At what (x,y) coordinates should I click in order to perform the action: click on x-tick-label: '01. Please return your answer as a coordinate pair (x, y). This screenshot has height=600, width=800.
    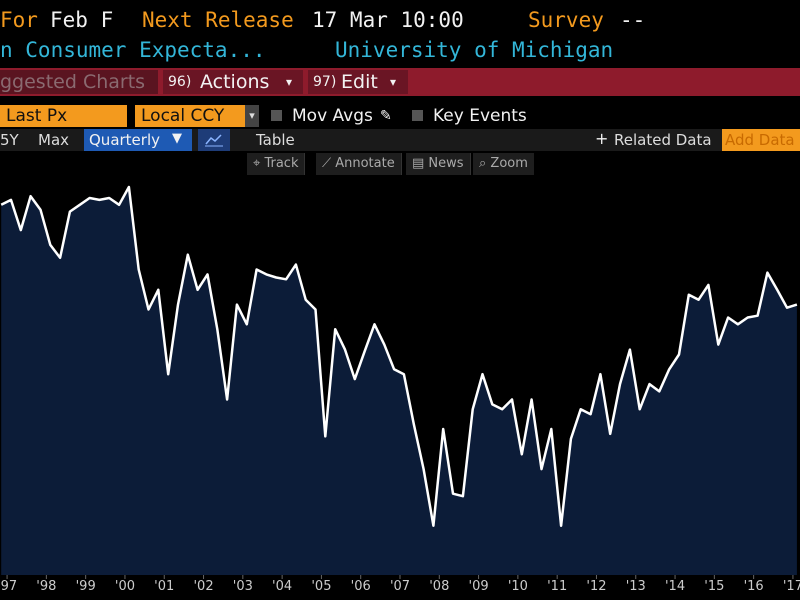
    Looking at the image, I should click on (164, 586).